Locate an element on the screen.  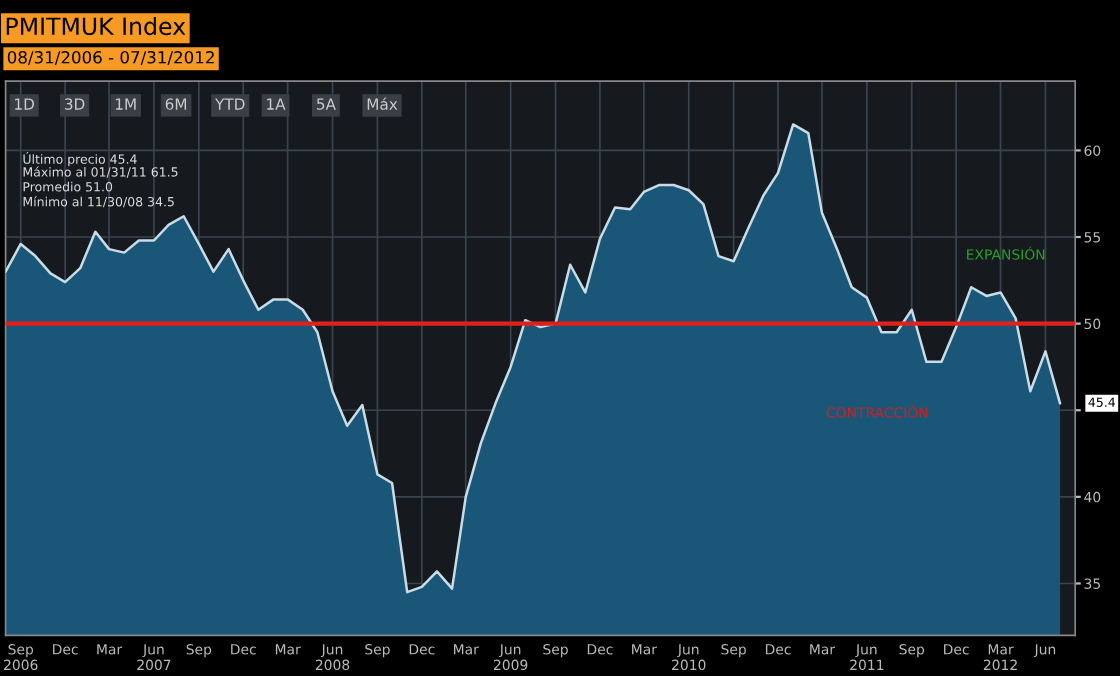
chart-subtitle: 08/31/2006 - 07/31/2012 is located at coordinates (110, 57).